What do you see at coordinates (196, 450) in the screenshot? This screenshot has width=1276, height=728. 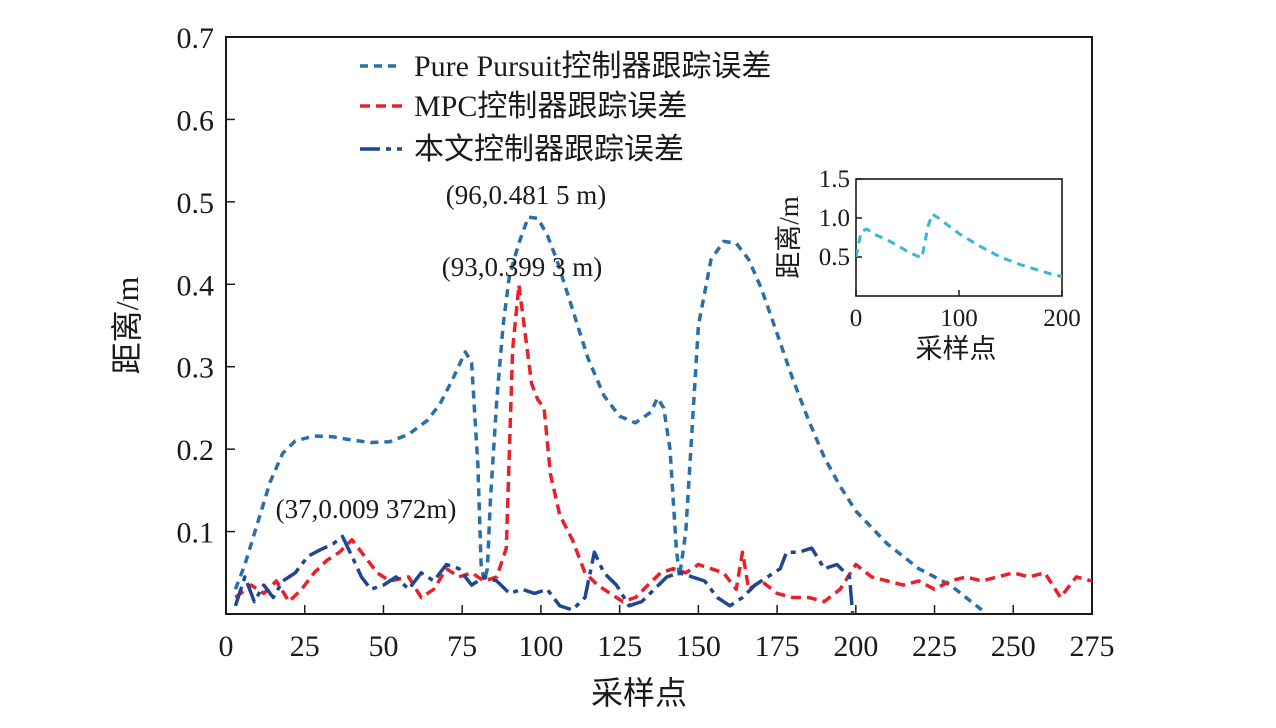 I see `main-y-tick-label: 0.2` at bounding box center [196, 450].